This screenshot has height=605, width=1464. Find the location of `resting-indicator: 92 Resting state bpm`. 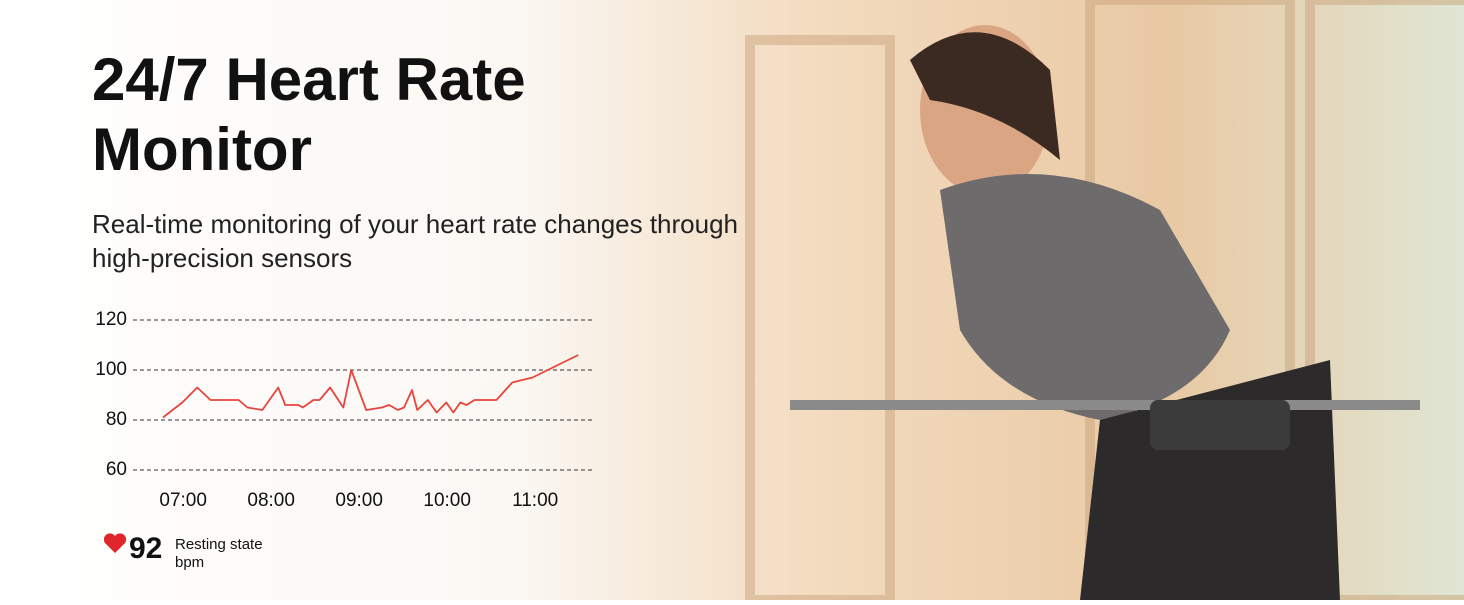

resting-indicator: 92 Resting state bpm is located at coordinates (183, 551).